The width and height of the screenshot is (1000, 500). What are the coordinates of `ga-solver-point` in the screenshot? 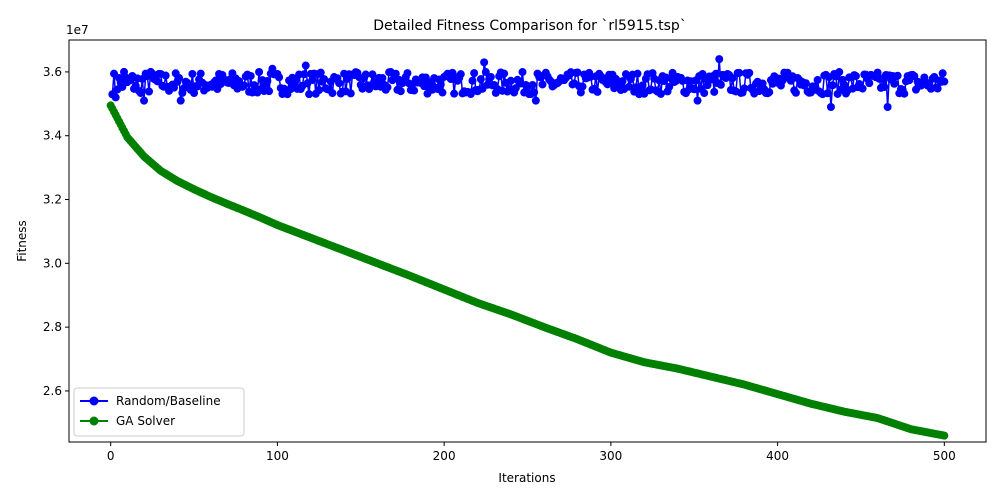 It's located at (944, 435).